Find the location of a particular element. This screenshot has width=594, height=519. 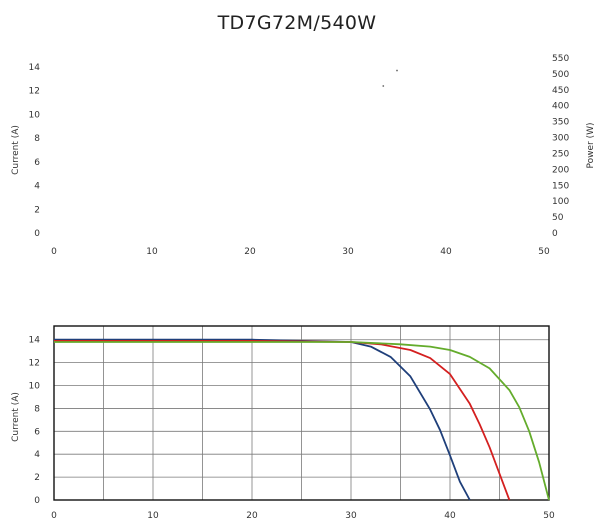

y2-tick-label: 500 is located at coordinates (560, 75).